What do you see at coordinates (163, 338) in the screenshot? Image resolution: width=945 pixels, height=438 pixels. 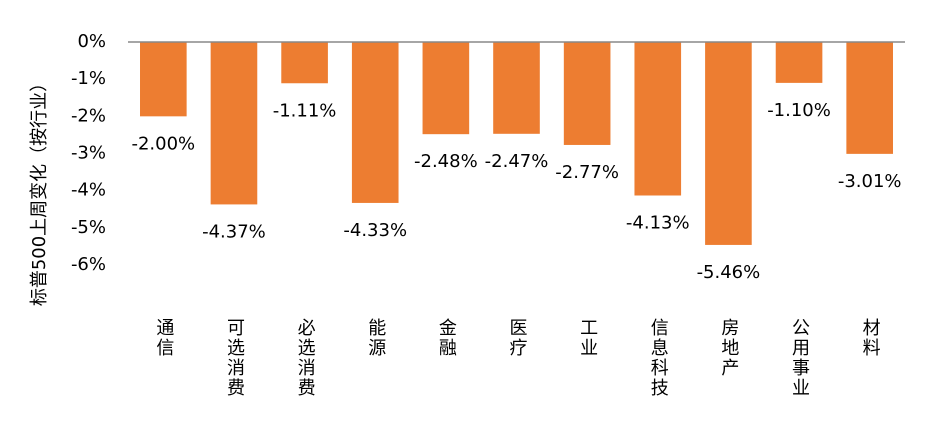 I see `x-tick-label: 通信` at bounding box center [163, 338].